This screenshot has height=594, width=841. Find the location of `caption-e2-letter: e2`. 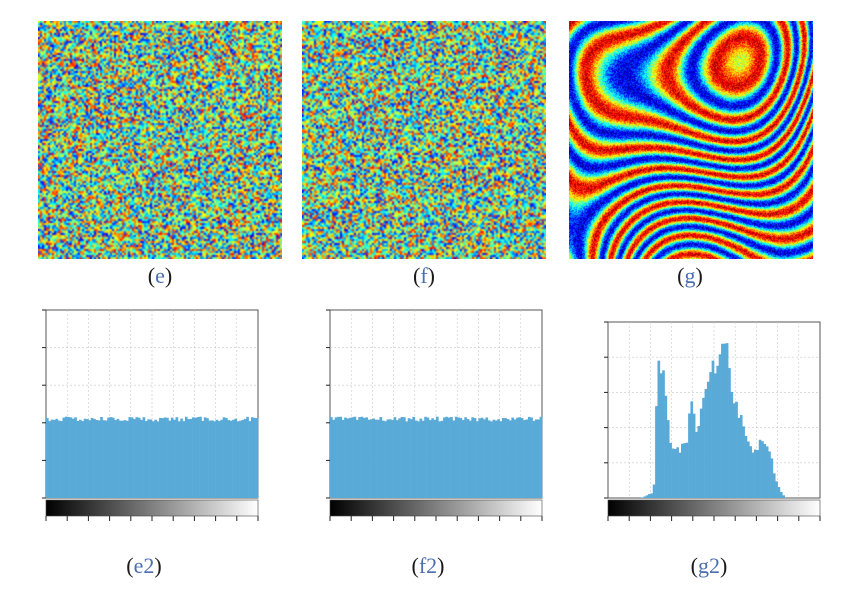

caption-e2-letter: e2 is located at coordinates (144, 565).